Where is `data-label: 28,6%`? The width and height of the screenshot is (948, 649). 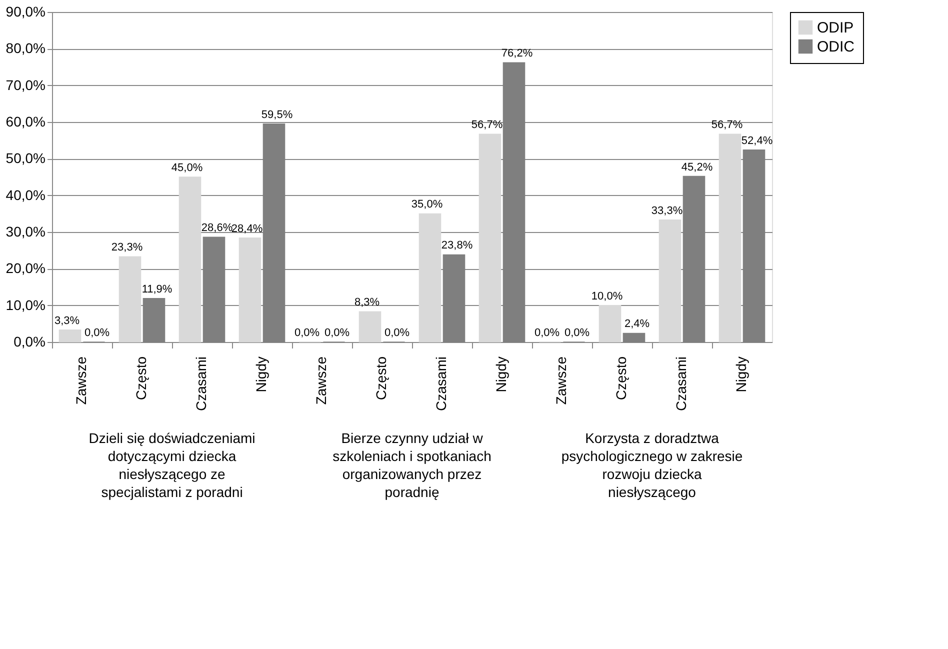 data-label: 28,6% is located at coordinates (217, 228).